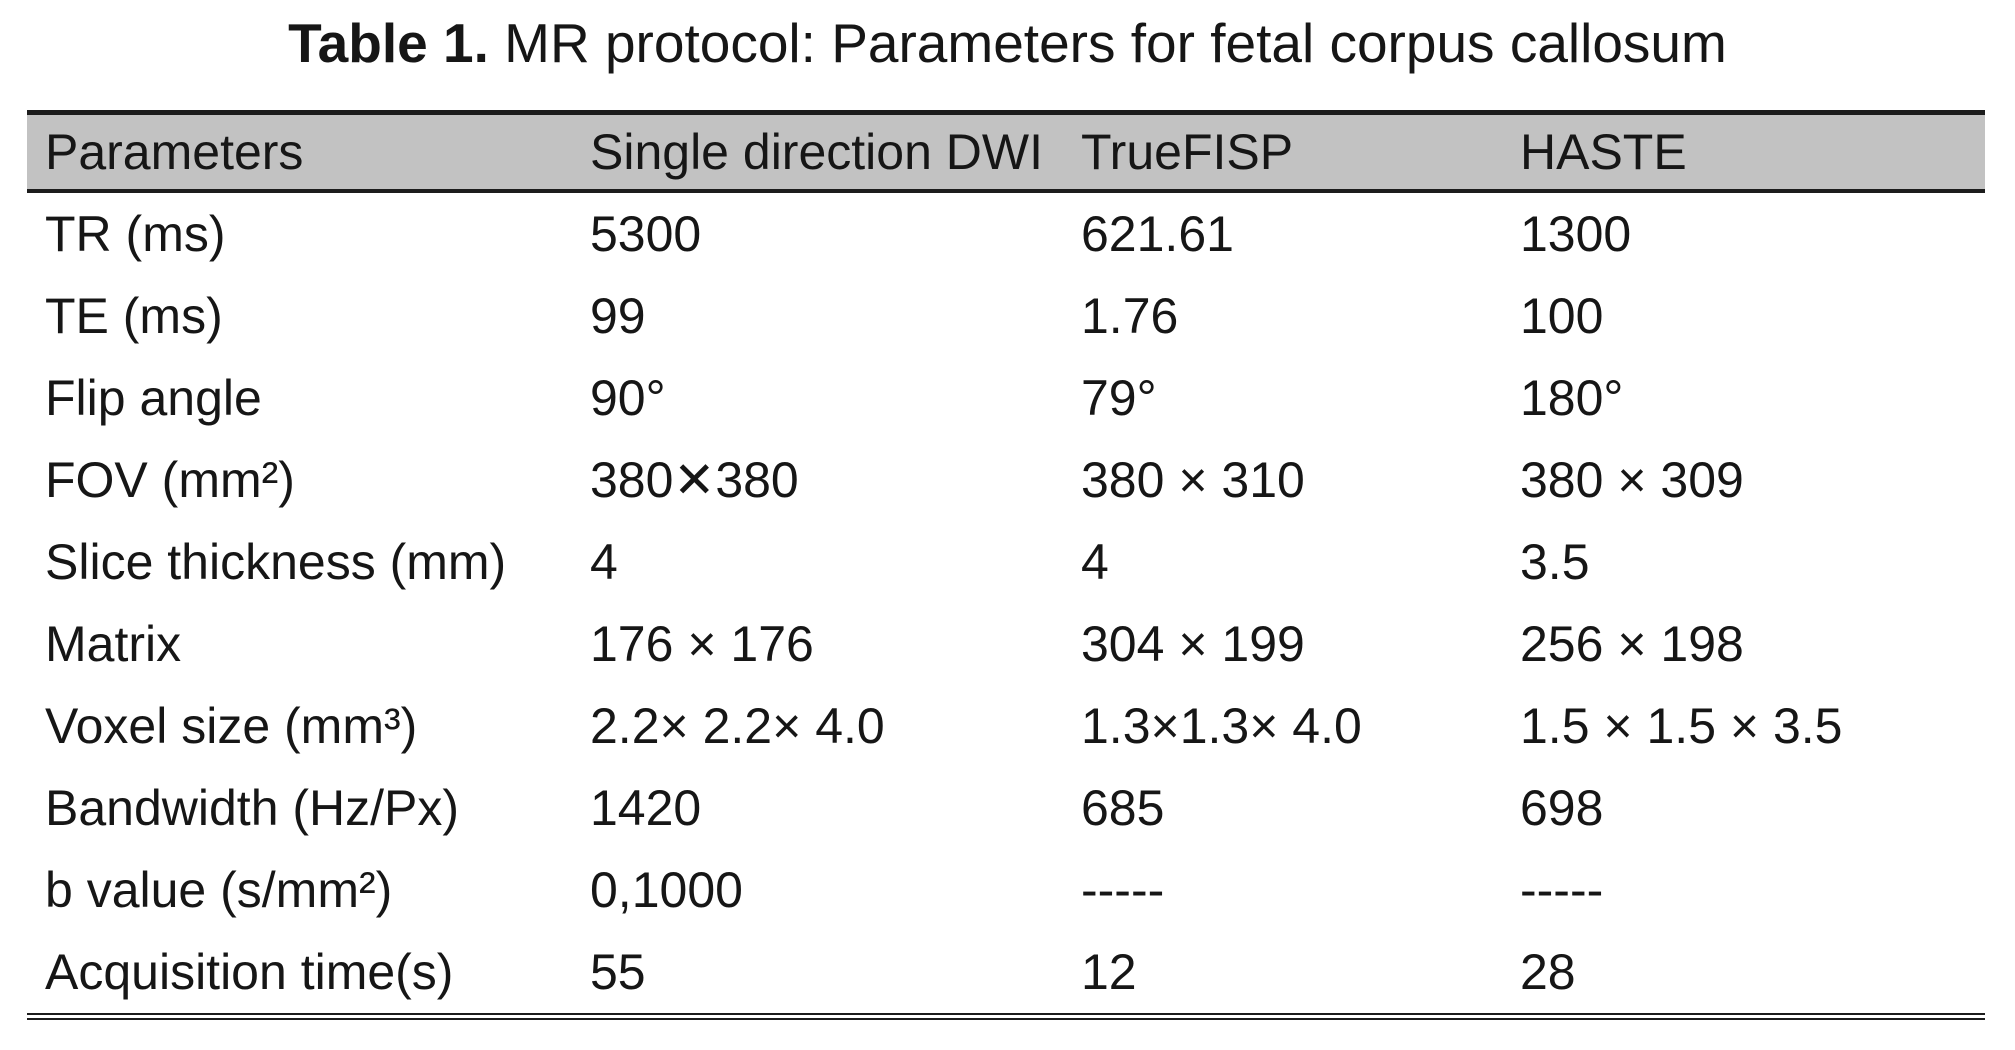  What do you see at coordinates (1006, 562) in the screenshot?
I see `table-row: Slice thickness (mm) 4 4 3.5` at bounding box center [1006, 562].